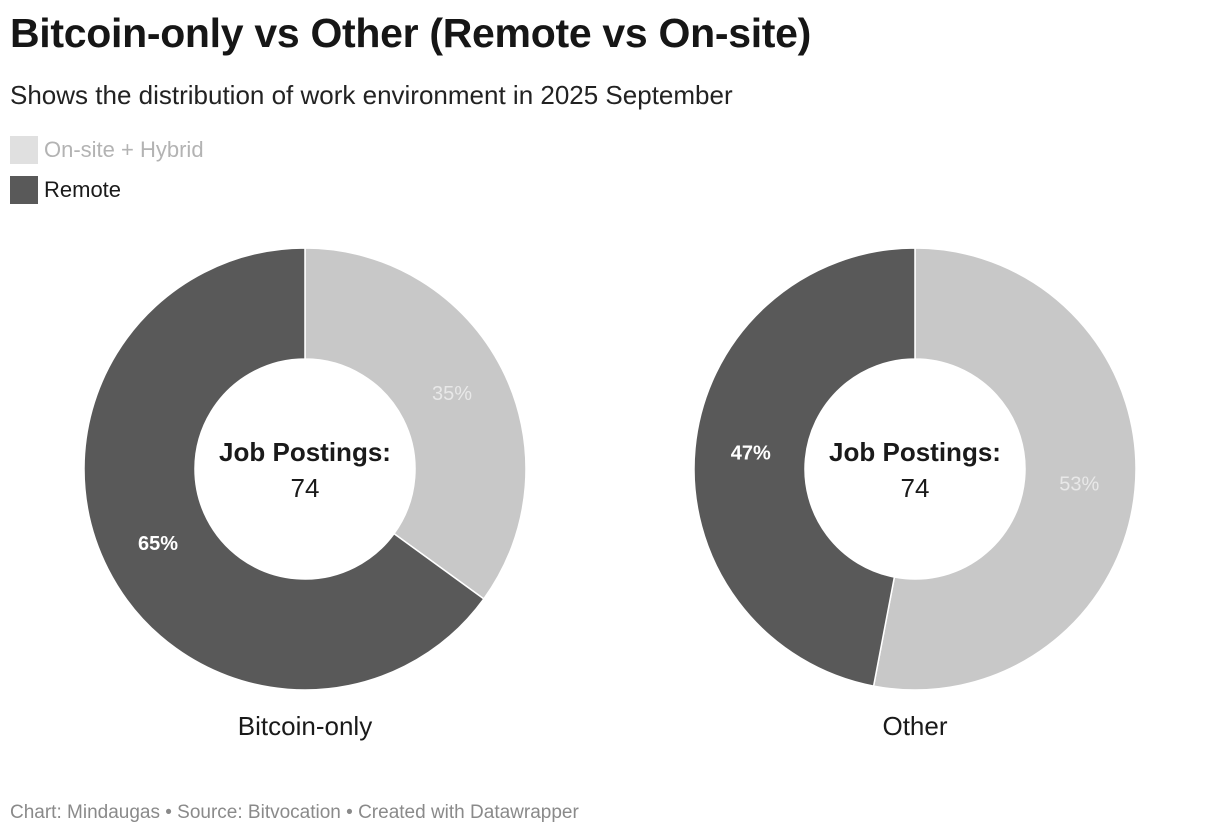 The width and height of the screenshot is (1220, 838). What do you see at coordinates (804, 467) in the screenshot?
I see `slice-other-remote` at bounding box center [804, 467].